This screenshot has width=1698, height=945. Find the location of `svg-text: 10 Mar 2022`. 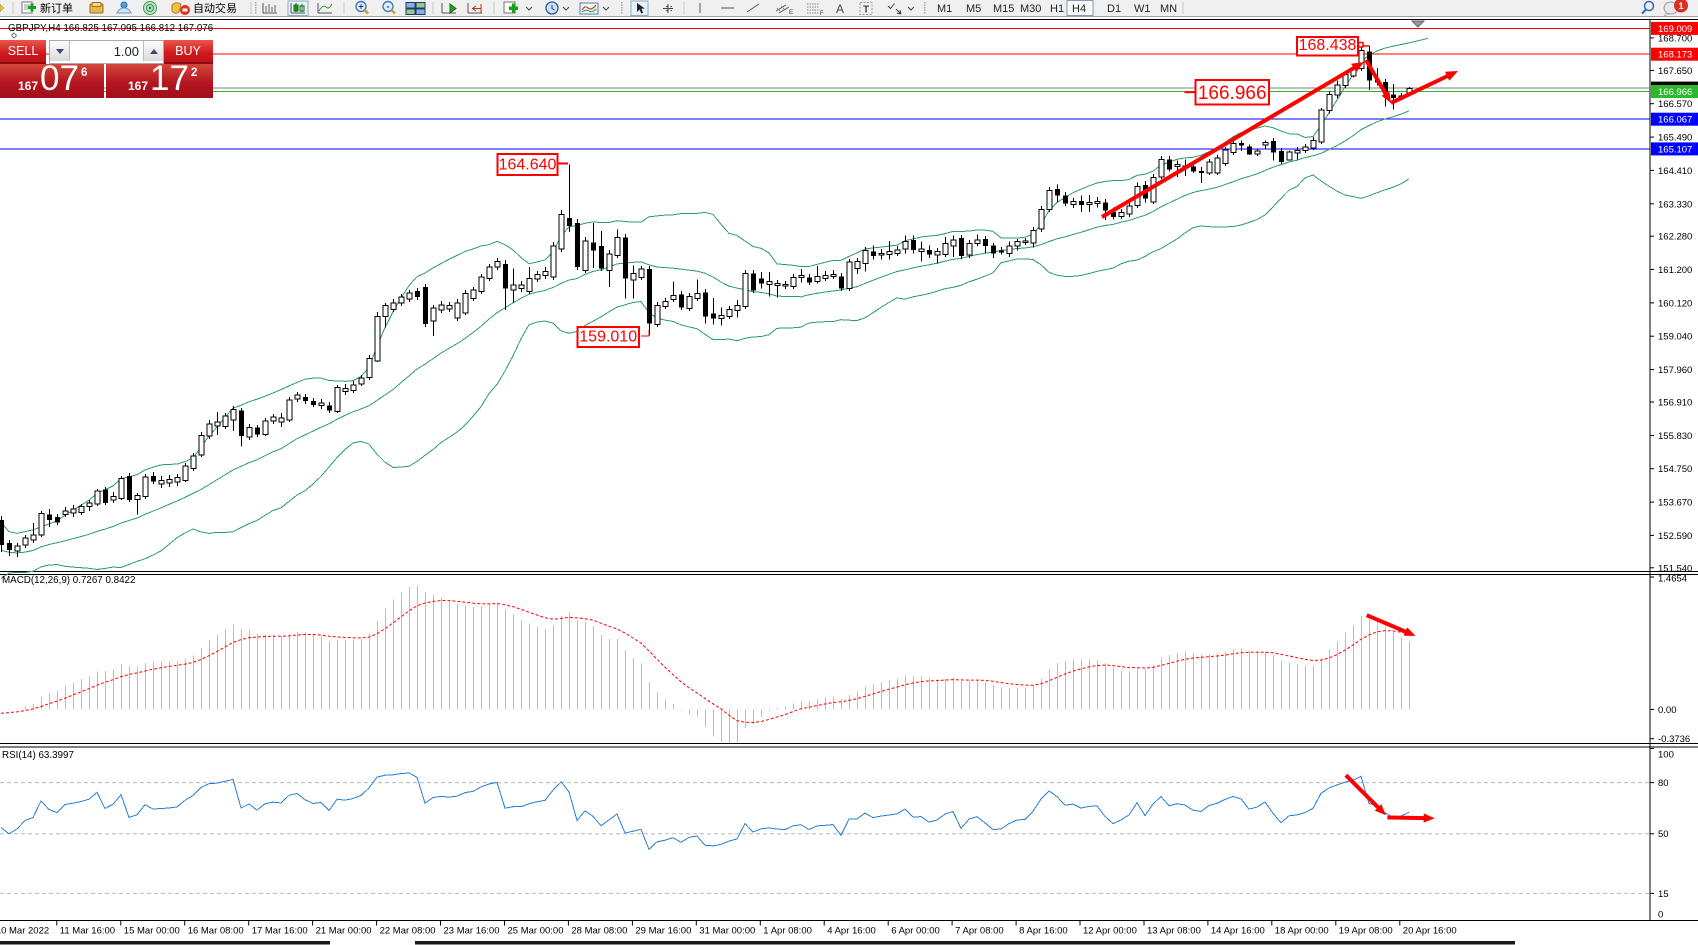

svg-text: 10 Mar 2022 is located at coordinates (24, 931).